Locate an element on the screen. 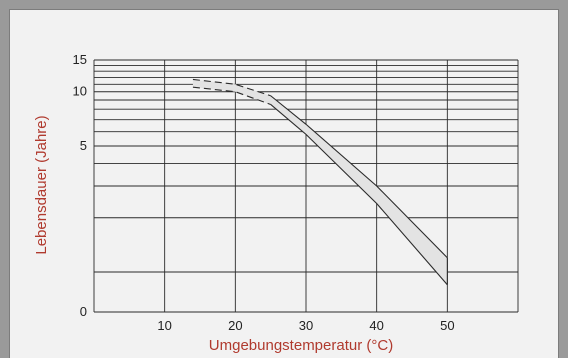 The image size is (568, 358). x-tick-label: 10 is located at coordinates (164, 325).